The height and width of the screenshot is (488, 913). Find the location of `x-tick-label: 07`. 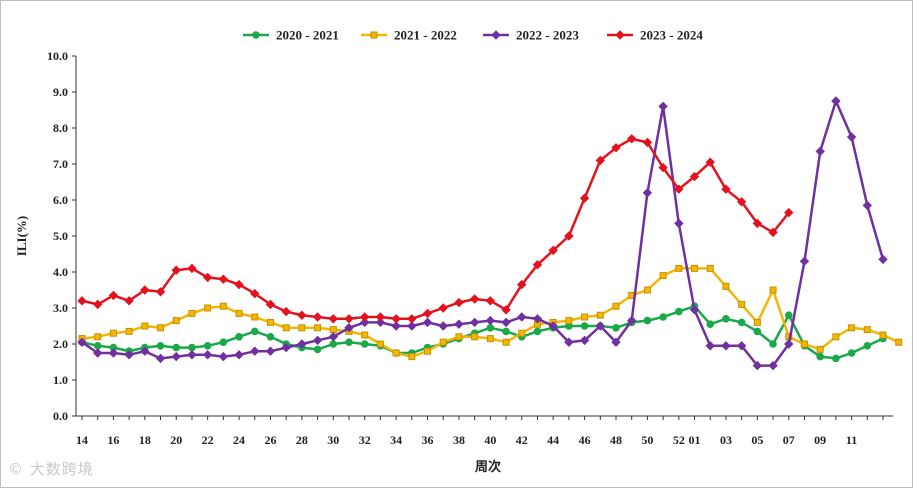

x-tick-label: 07 is located at coordinates (789, 440).